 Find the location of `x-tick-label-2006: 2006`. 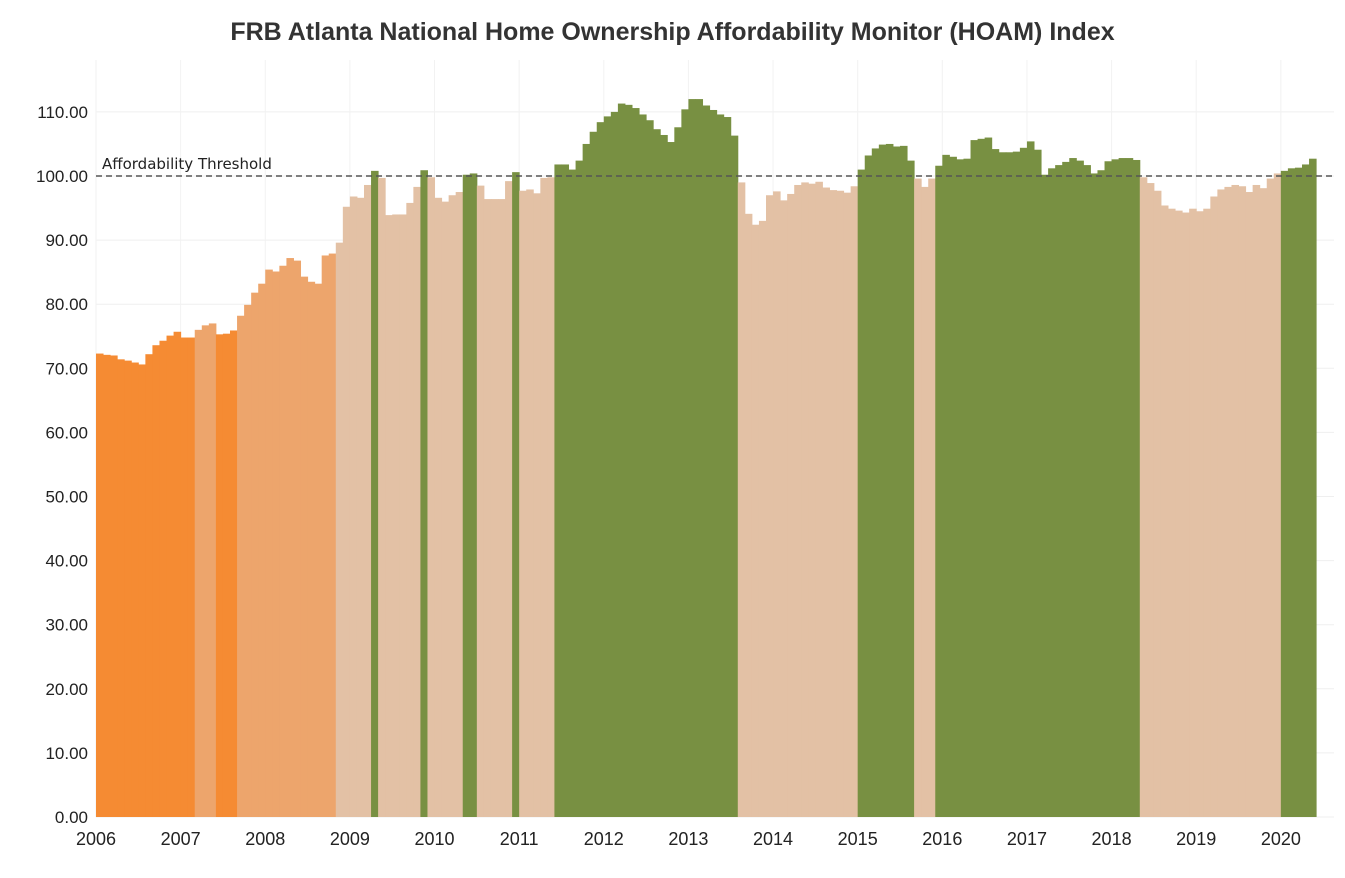

x-tick-label-2006: 2006 is located at coordinates (96, 839).